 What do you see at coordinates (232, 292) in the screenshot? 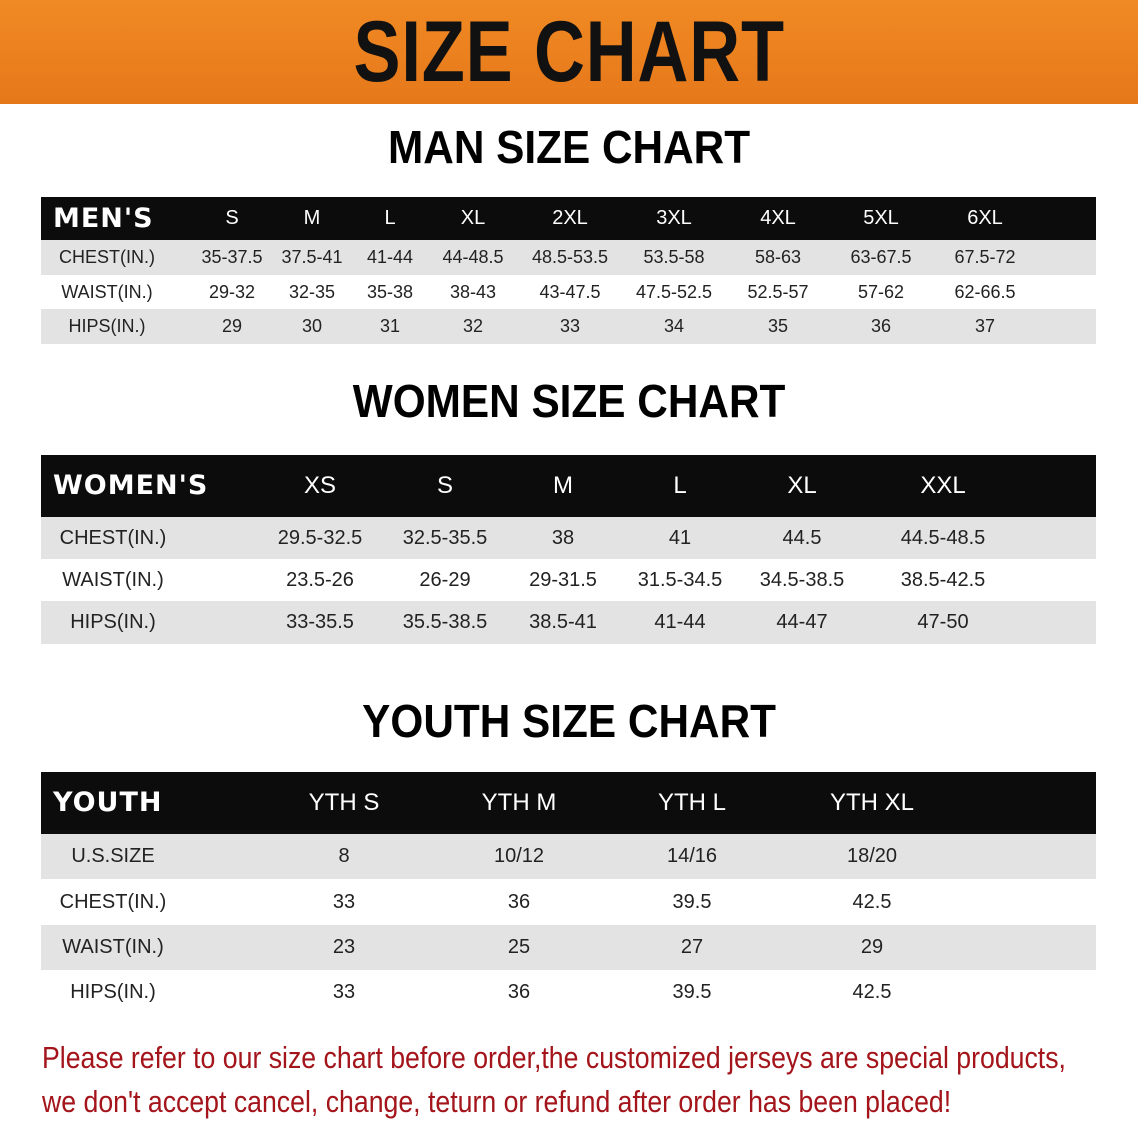
I see `table-cell: 29-32` at bounding box center [232, 292].